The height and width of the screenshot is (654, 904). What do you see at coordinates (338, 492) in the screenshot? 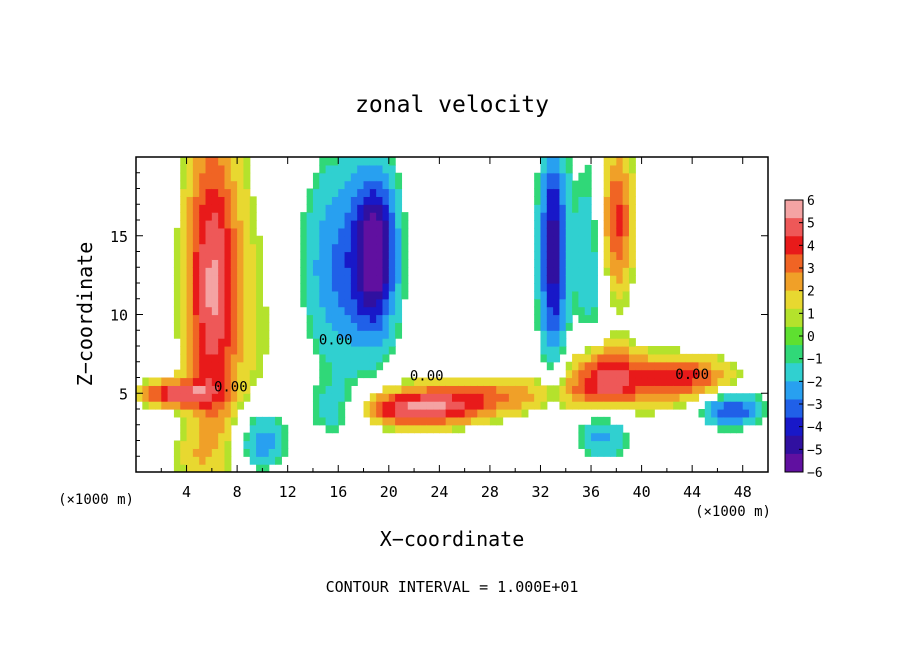
I see `x-tick-label: 16` at bounding box center [338, 492].